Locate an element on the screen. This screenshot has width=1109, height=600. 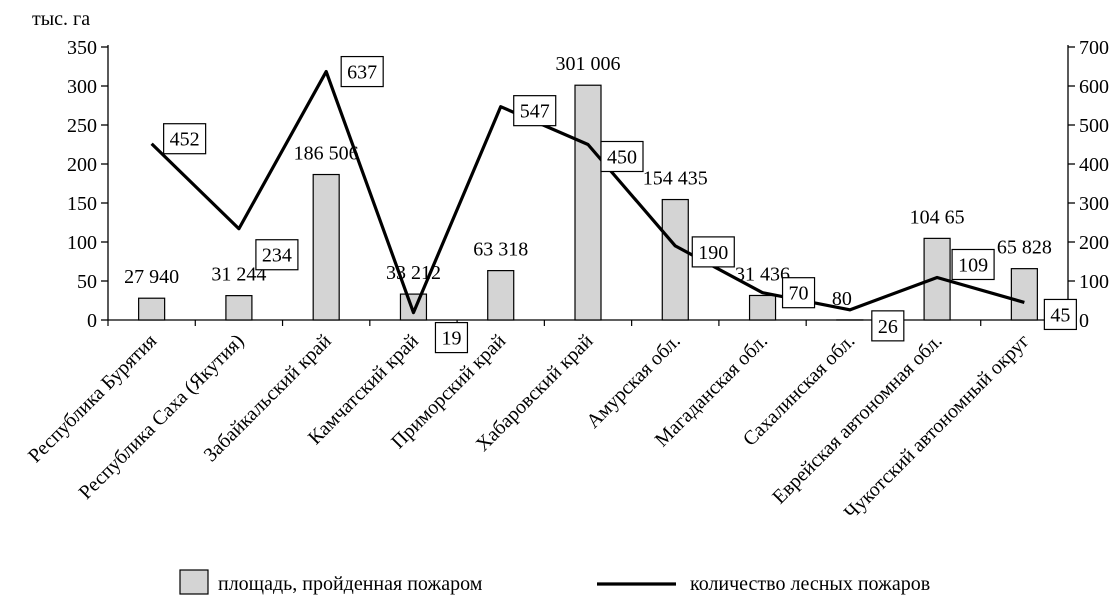
bar-value-label: 31 436 is located at coordinates (762, 274).